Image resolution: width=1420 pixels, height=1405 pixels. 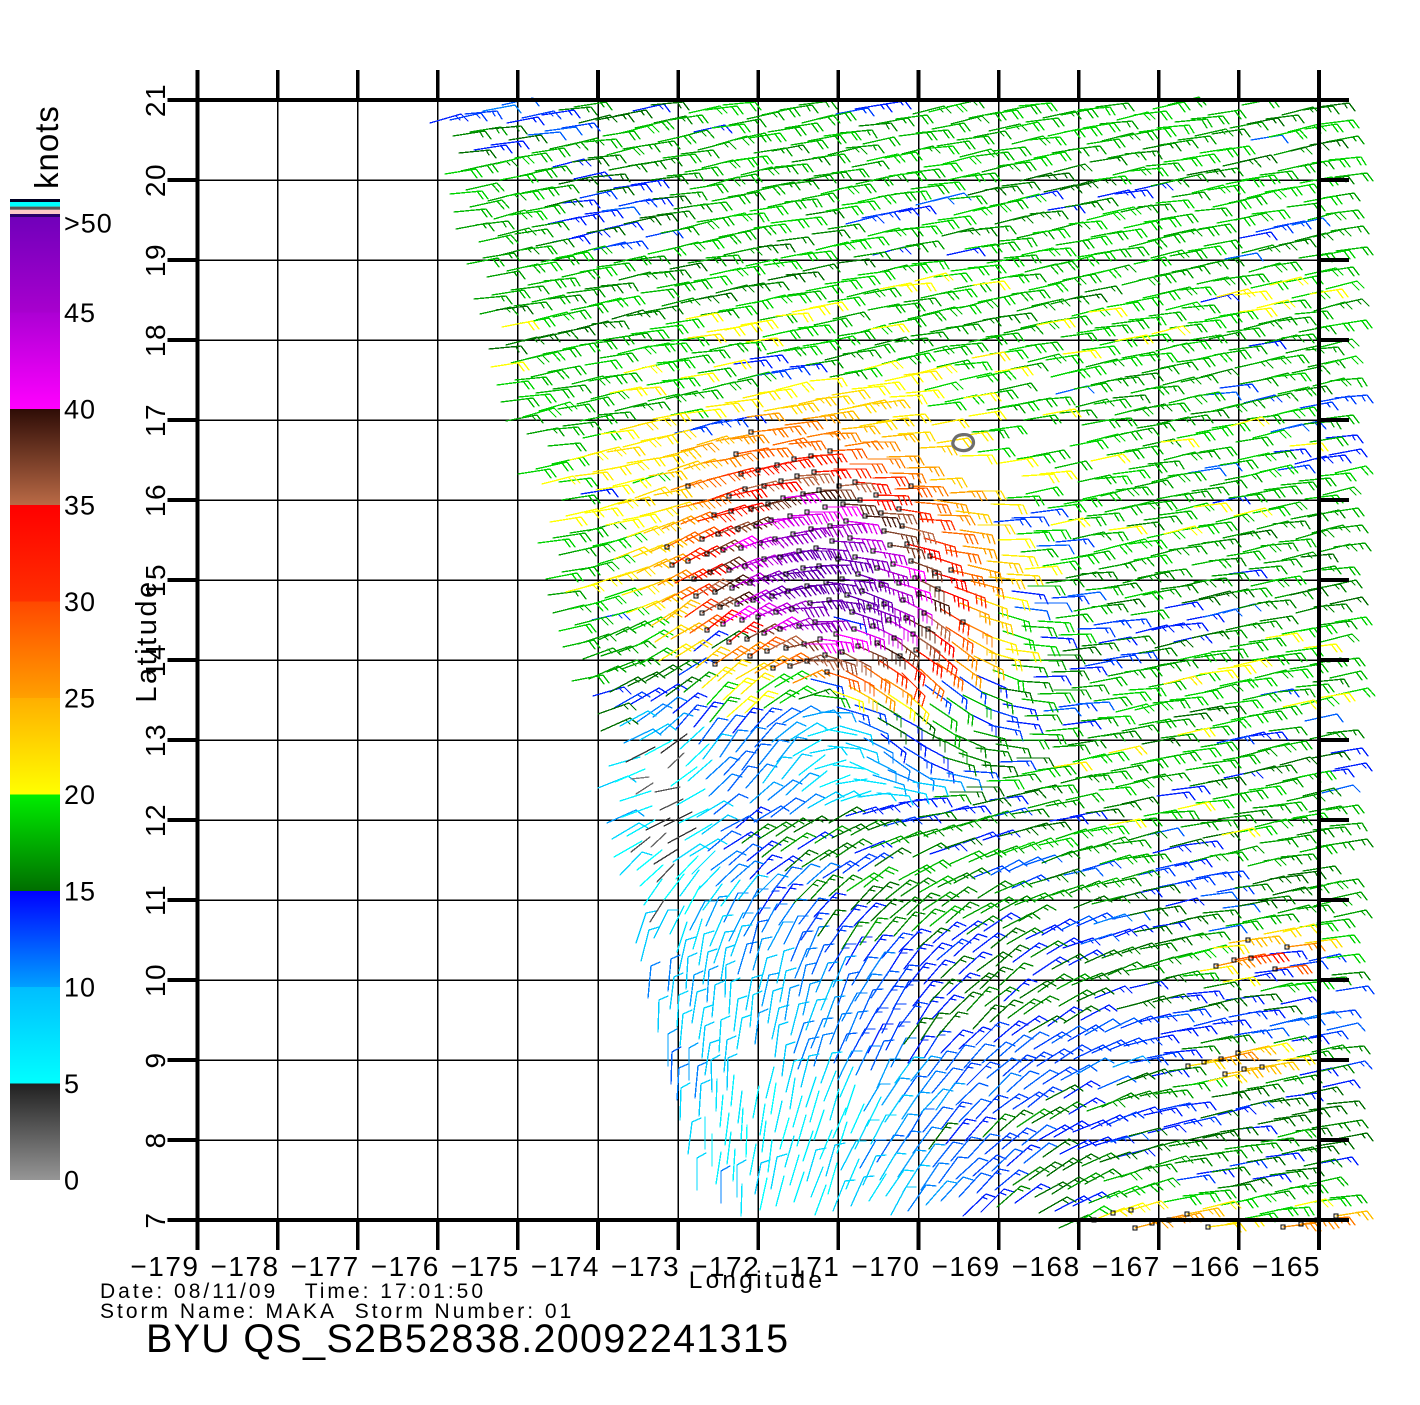 I want to click on svg-text: Latitude, so click(x=147, y=640).